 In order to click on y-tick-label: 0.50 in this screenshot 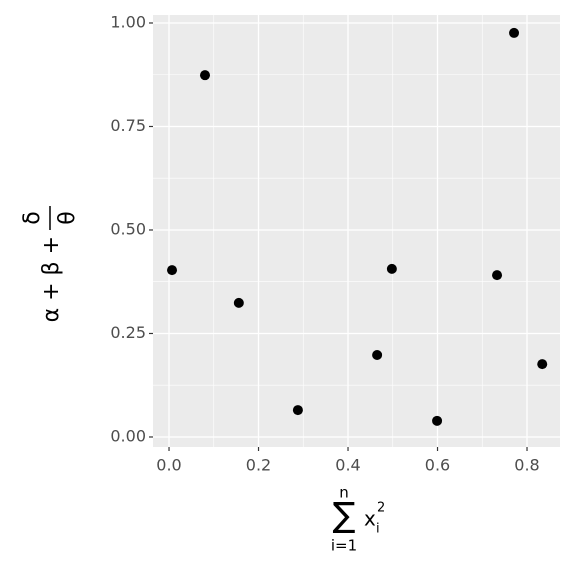, I will do `click(128, 228)`.